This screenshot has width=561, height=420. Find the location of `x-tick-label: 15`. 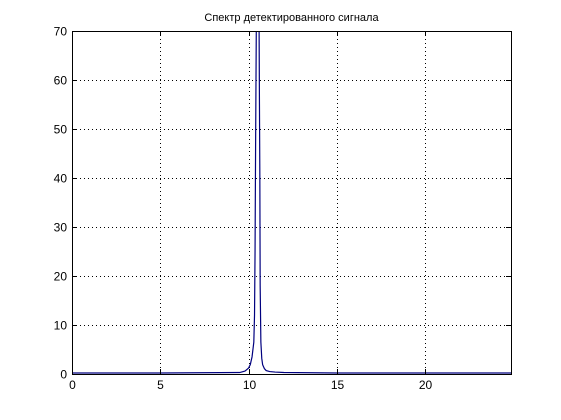

x-tick-label: 15 is located at coordinates (338, 385).